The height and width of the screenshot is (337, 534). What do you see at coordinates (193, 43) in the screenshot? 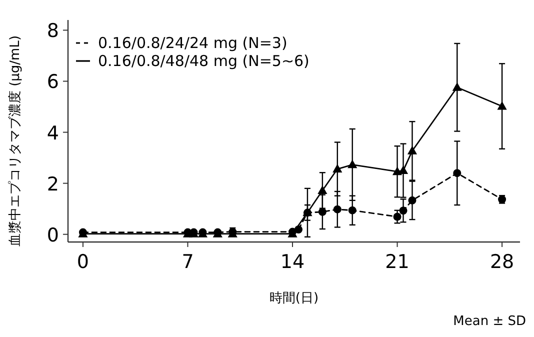
I see `legend-label: 0.16/0.8/24/24 mg (N=3)` at bounding box center [193, 43].